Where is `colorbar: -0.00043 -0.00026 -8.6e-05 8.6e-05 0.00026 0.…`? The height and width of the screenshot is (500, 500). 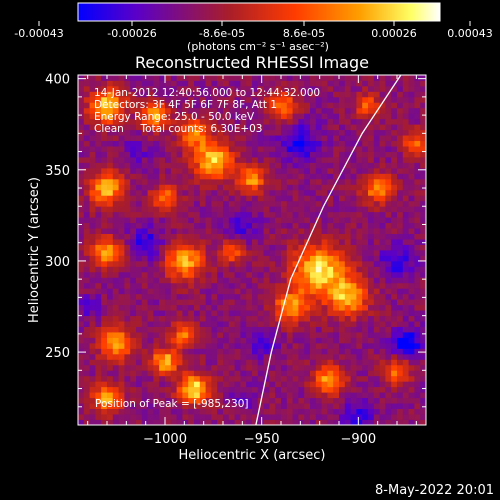 colorbar: -0.00043 -0.00026 -8.6e-05 8.6e-05 0.00026 0.… is located at coordinates (253, 27).